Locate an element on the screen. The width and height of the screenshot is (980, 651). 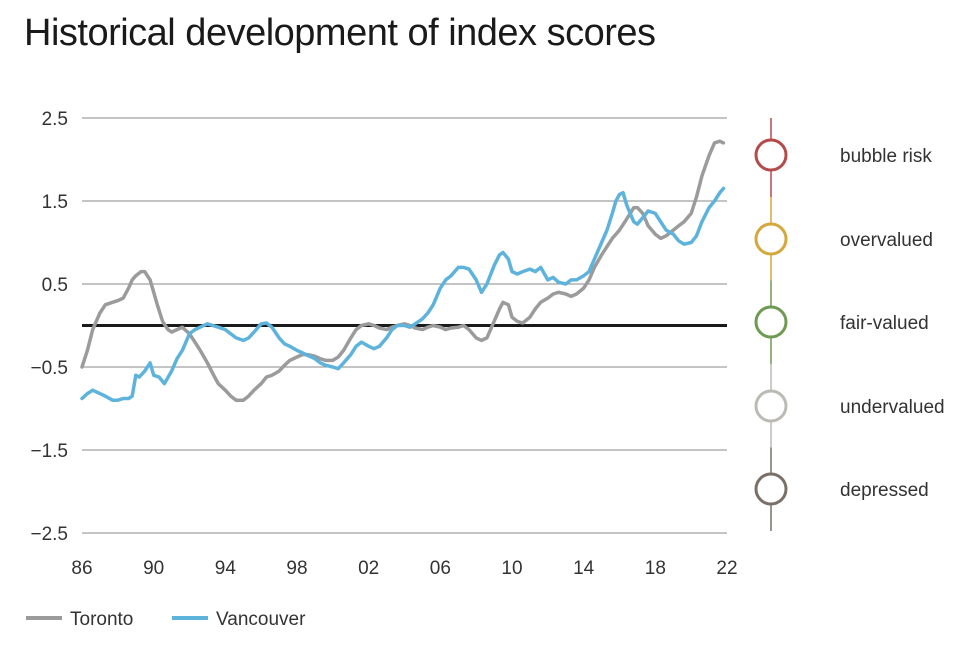
y-tick-label: 1.5 is located at coordinates (55, 202).